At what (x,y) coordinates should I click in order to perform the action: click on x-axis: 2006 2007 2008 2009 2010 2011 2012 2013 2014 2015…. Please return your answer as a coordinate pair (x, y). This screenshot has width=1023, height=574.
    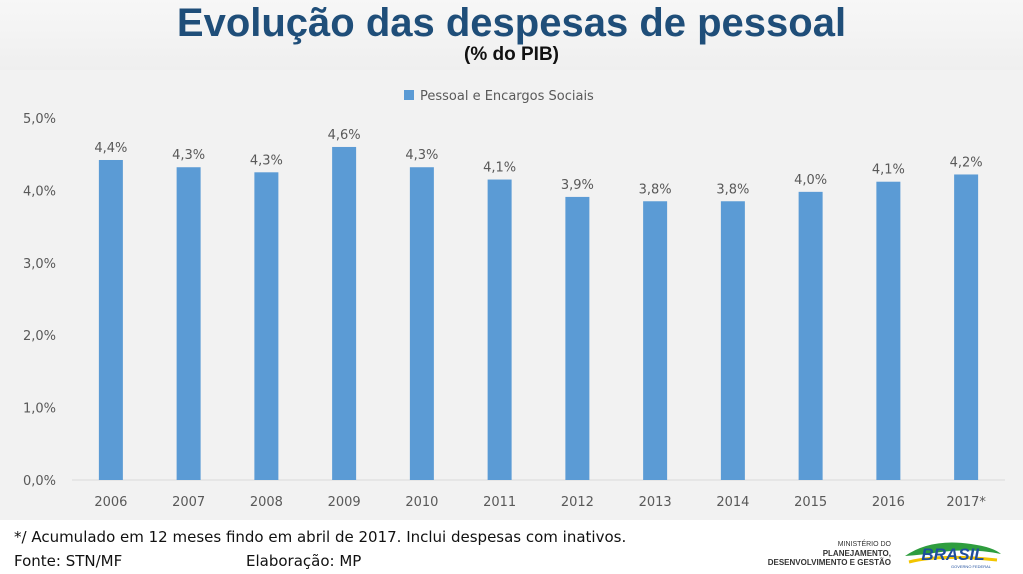
    Looking at the image, I should click on (540, 502).